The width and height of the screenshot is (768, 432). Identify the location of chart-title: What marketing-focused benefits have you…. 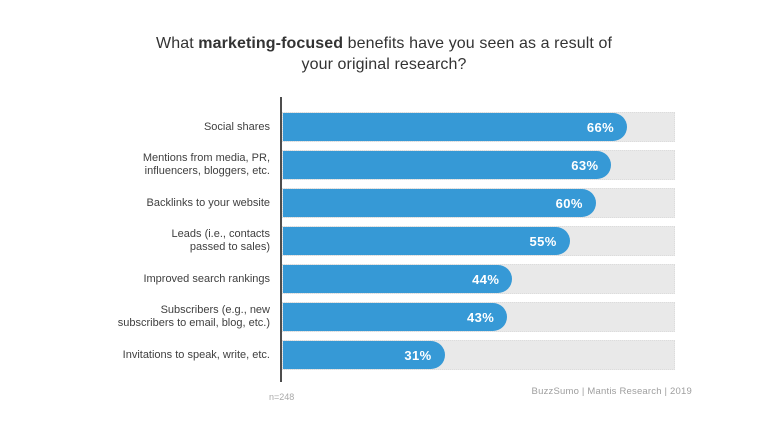
(384, 54).